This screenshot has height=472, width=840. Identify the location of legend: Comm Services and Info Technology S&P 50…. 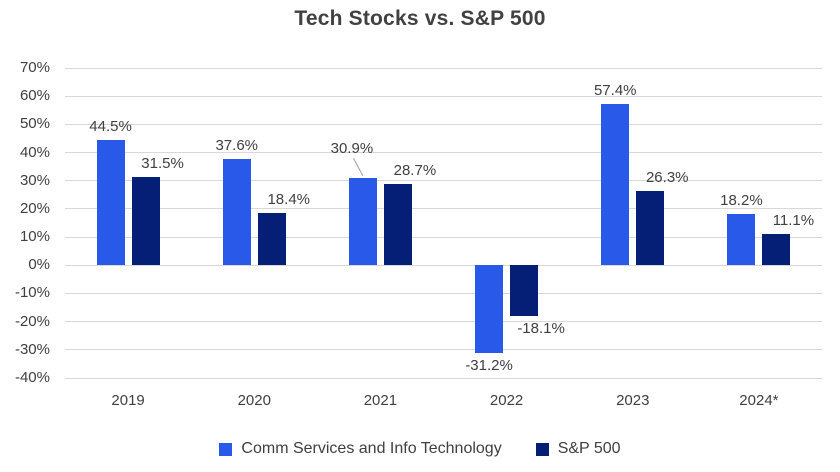
(420, 449).